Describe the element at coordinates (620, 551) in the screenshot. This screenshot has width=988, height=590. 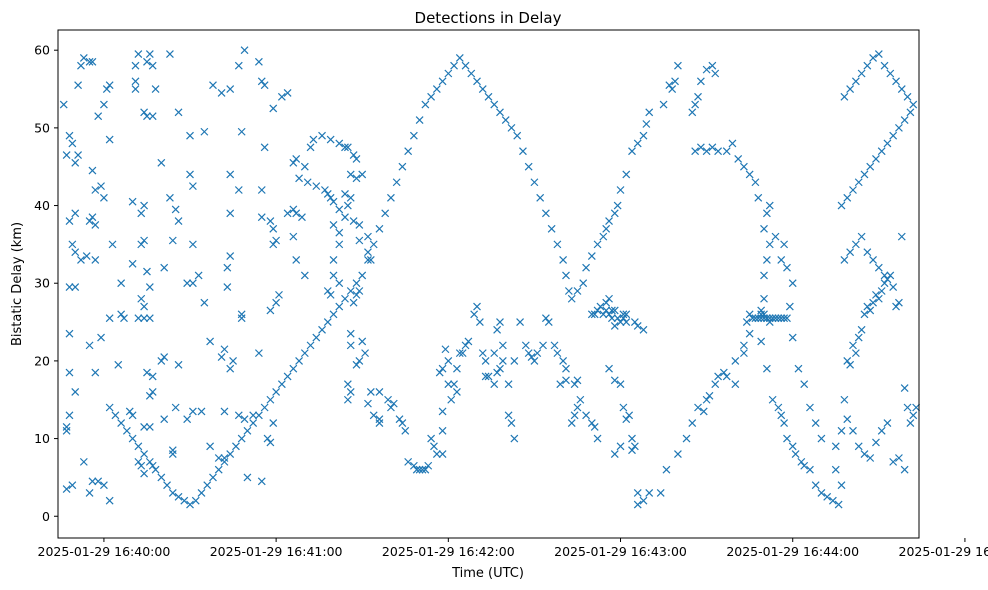
I see `x-tick-label: 2025-01-29 16:43:00` at that location.